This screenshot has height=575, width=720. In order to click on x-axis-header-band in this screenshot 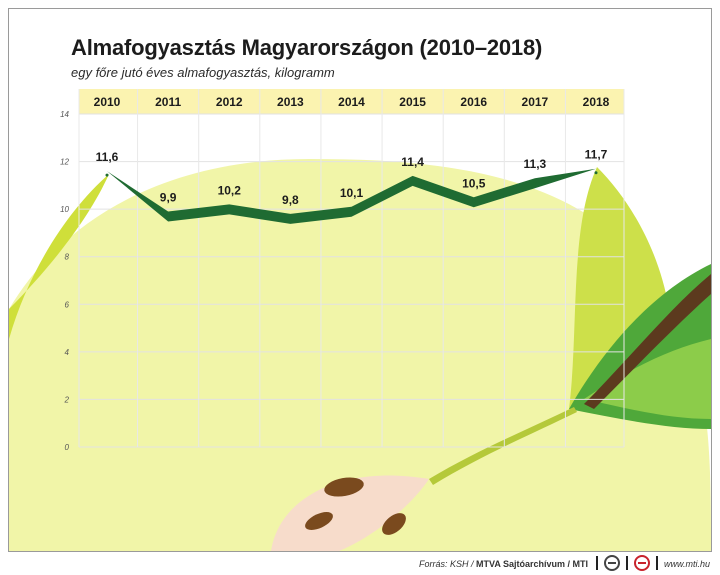, I will do `click(351, 101)`.